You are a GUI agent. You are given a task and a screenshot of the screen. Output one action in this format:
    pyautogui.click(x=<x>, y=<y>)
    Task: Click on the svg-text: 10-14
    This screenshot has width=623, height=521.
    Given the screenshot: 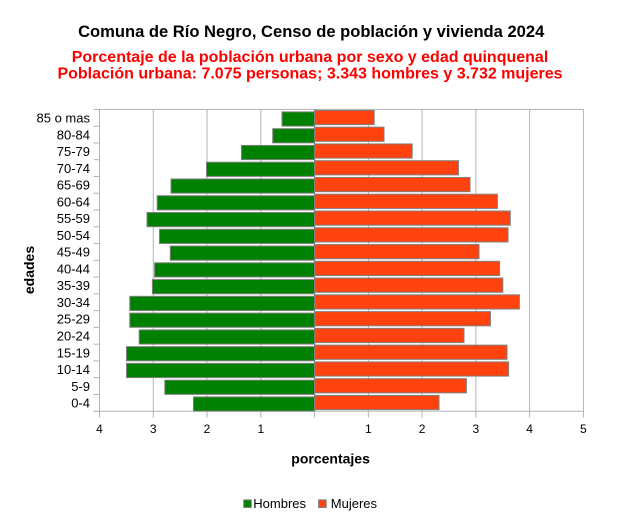 What is the action you would take?
    pyautogui.click(x=73, y=369)
    